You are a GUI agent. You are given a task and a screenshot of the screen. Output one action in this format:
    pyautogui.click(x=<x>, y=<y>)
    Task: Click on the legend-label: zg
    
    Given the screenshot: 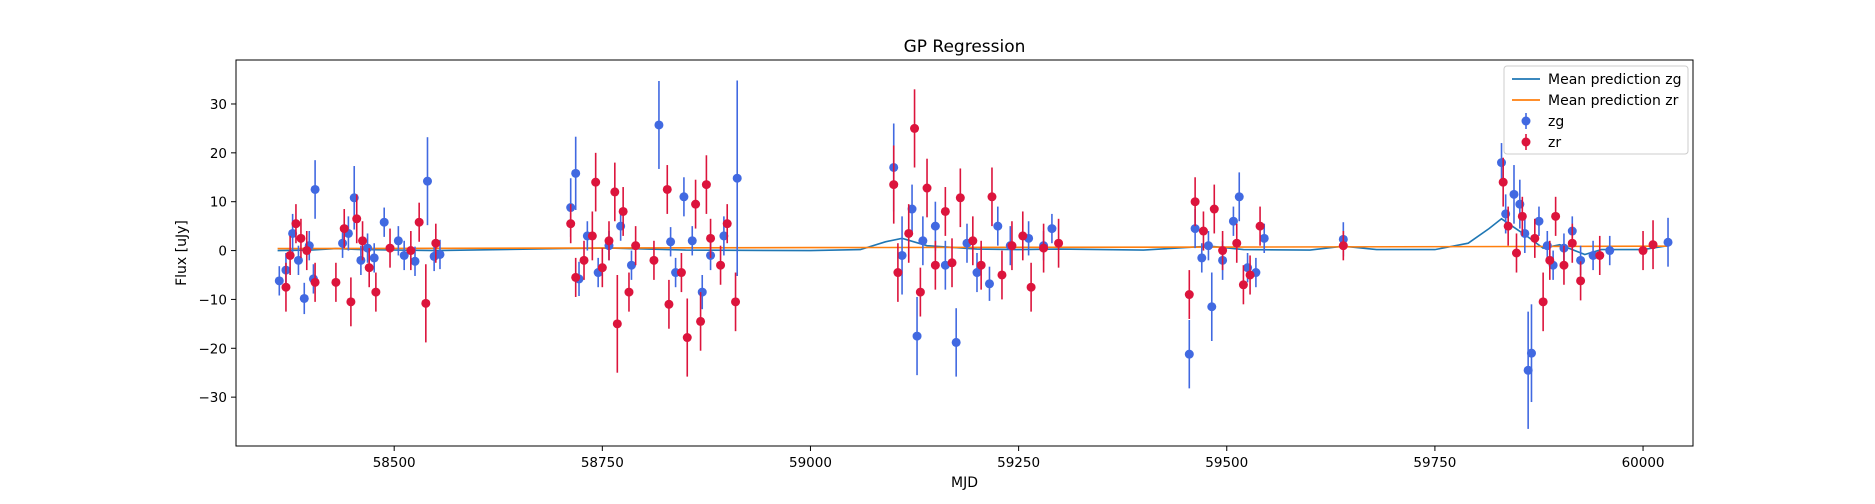 What is the action you would take?
    pyautogui.click(x=1556, y=122)
    